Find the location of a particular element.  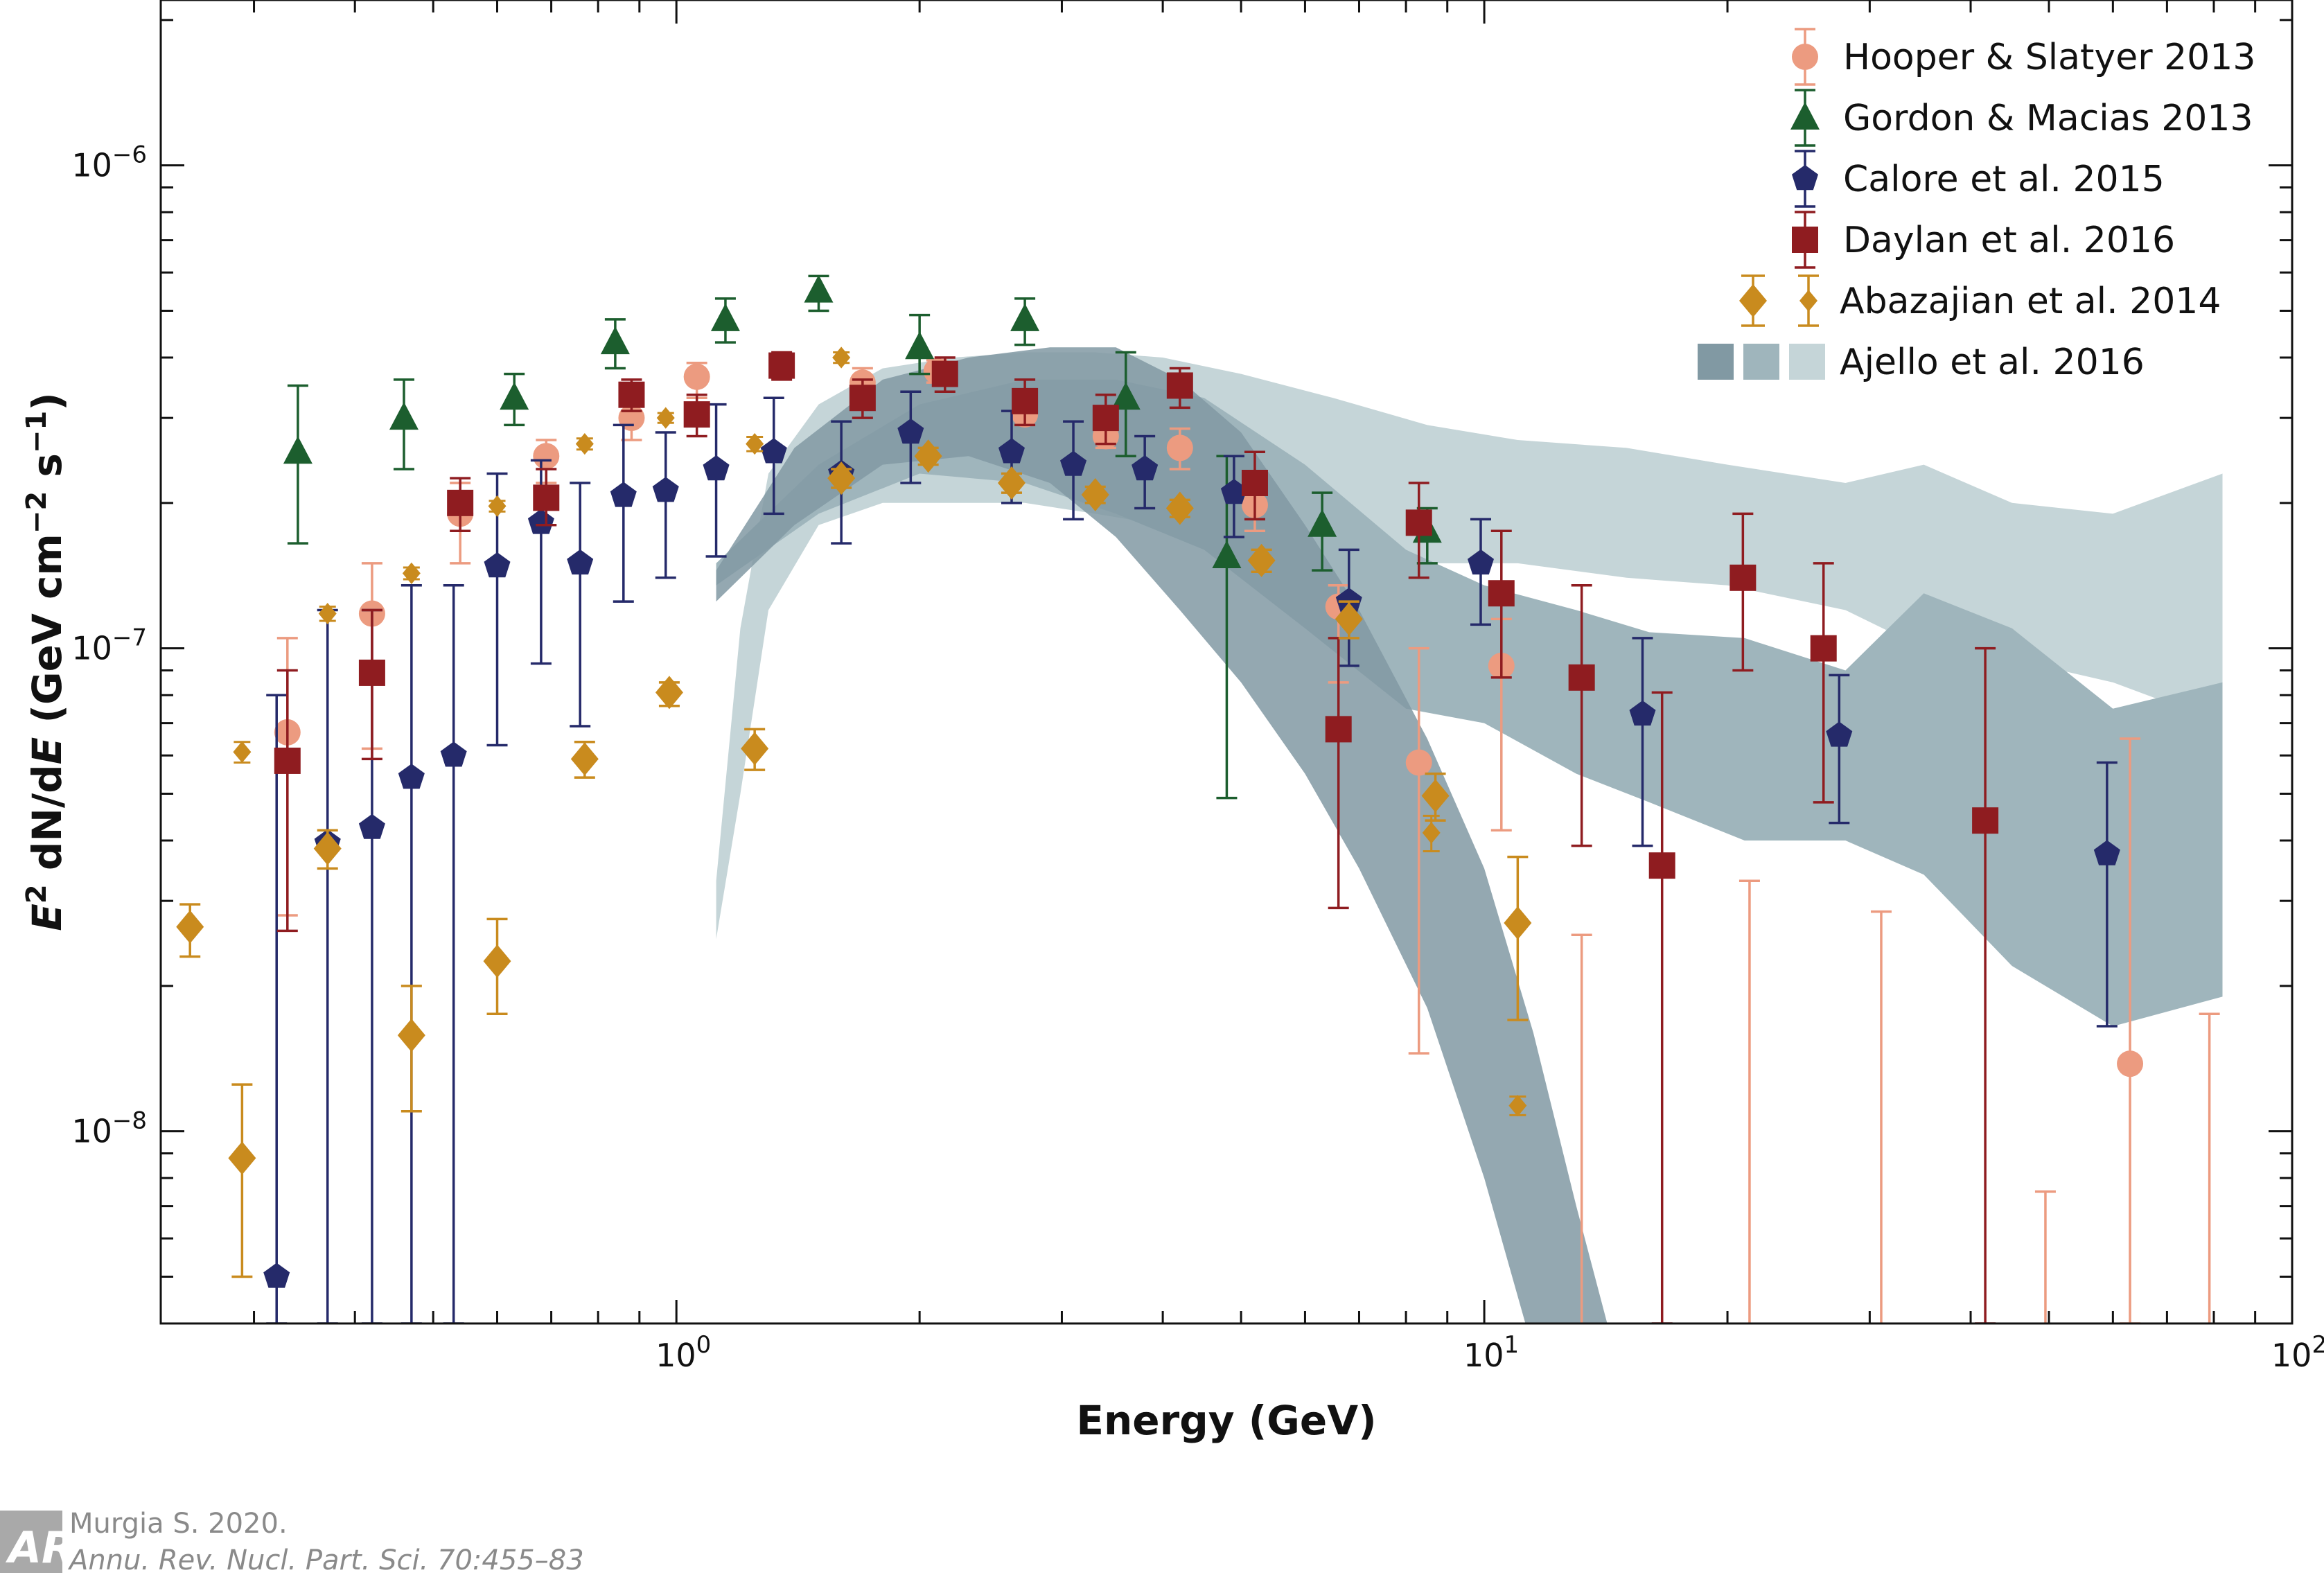

x-tick-label: 10² is located at coordinates (2297, 1352).